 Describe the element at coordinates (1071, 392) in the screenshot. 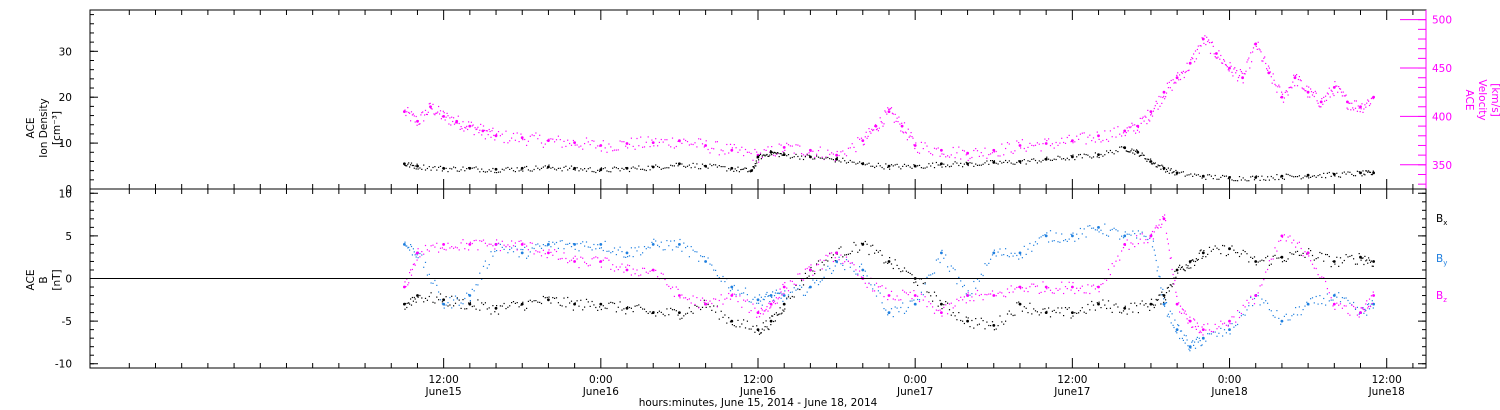

I see `x-tick-date: June17` at that location.